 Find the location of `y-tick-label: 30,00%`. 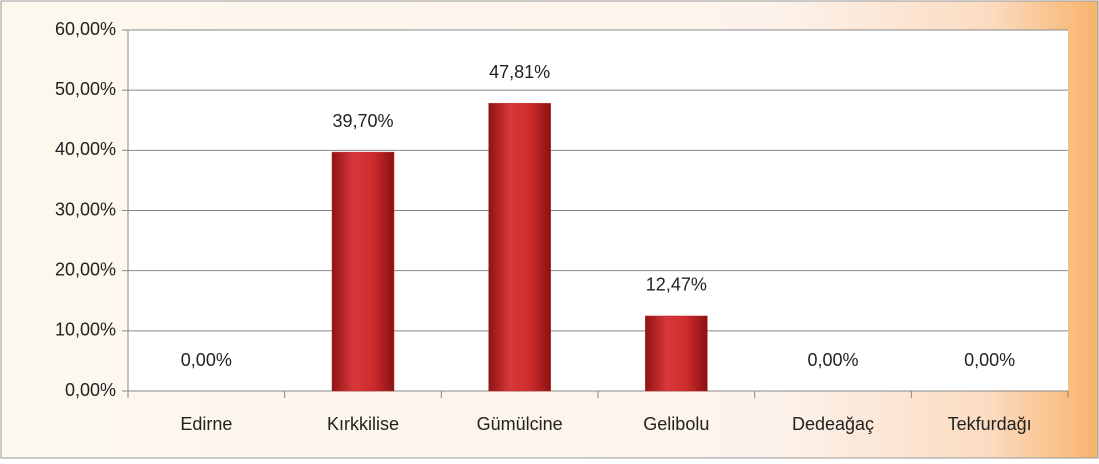

y-tick-label: 30,00% is located at coordinates (85, 209).